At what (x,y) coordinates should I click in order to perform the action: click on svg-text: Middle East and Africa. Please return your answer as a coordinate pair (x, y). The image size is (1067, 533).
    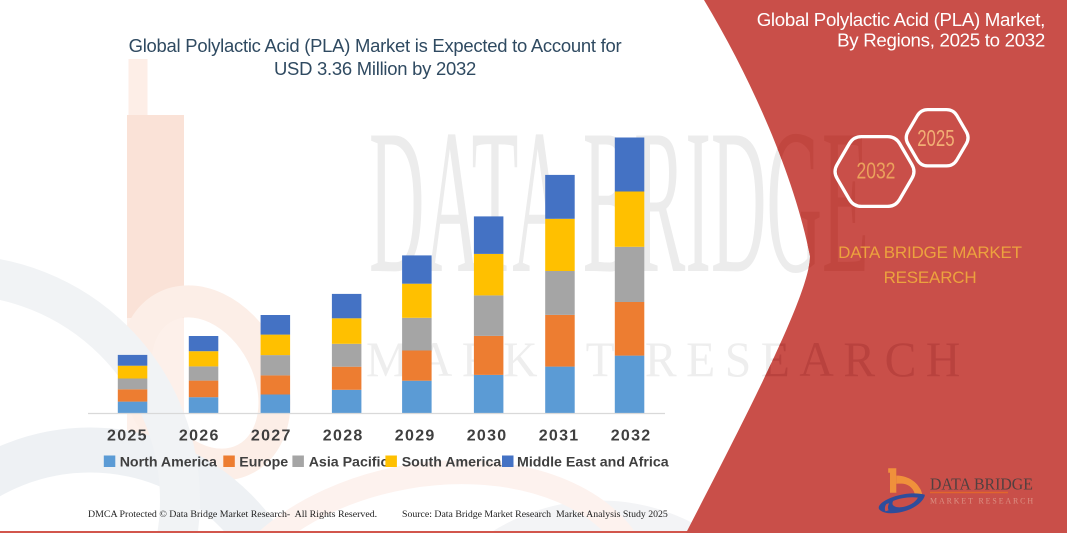
    Looking at the image, I should click on (593, 463).